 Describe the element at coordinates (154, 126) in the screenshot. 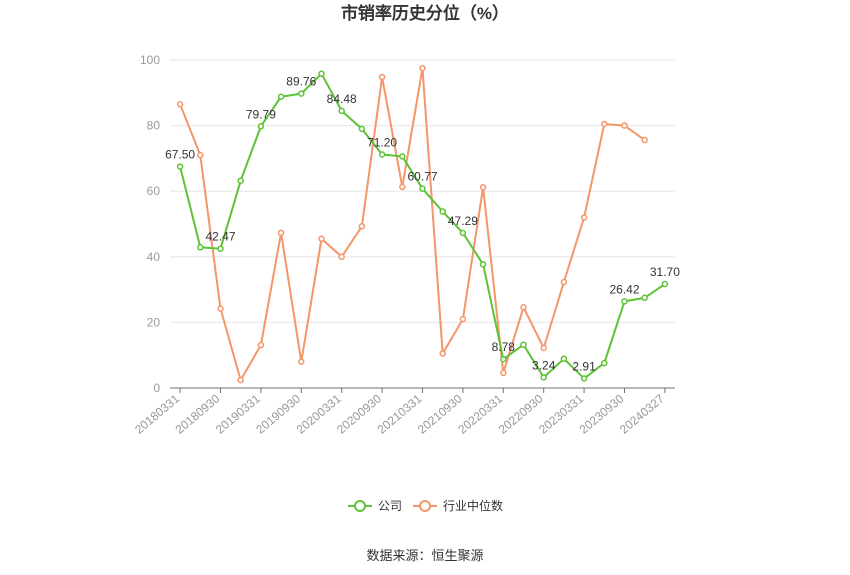

I see `y-tick-label: 80` at that location.